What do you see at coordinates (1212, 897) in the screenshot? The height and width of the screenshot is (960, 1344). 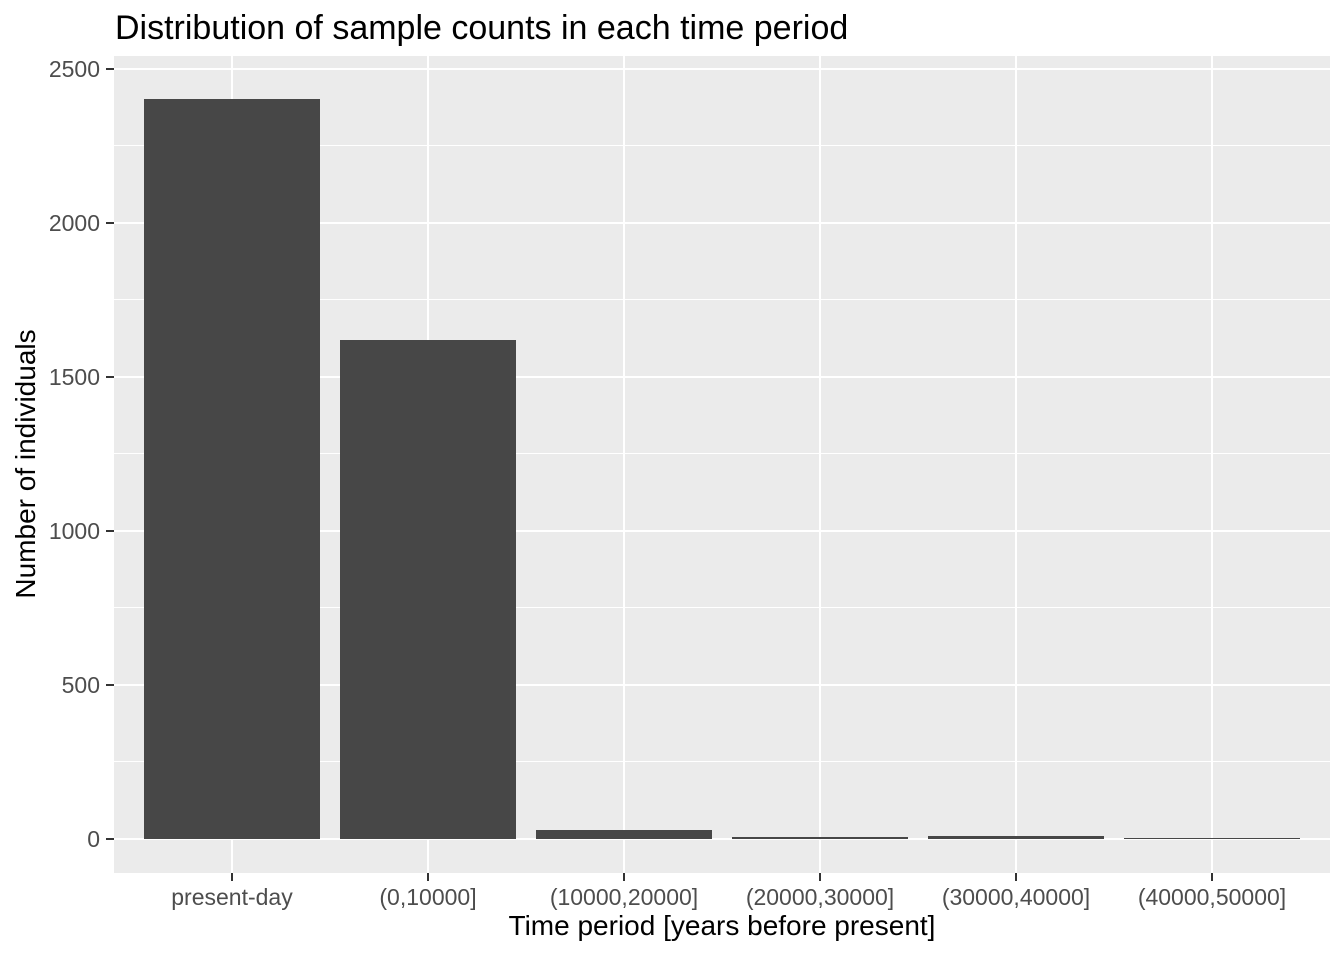 I see `x-tick-label: (40000,50000]` at bounding box center [1212, 897].